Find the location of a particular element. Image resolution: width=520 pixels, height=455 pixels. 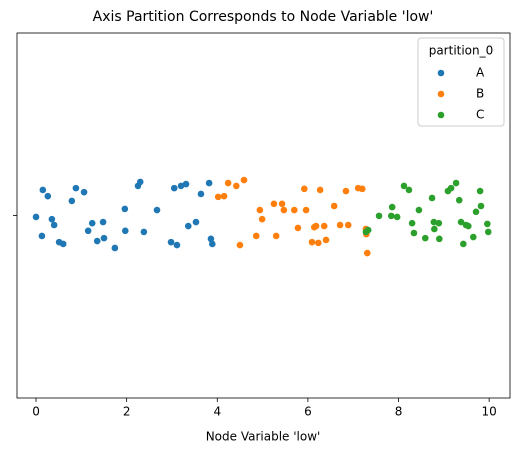

x-tick-label: 2 is located at coordinates (127, 412).